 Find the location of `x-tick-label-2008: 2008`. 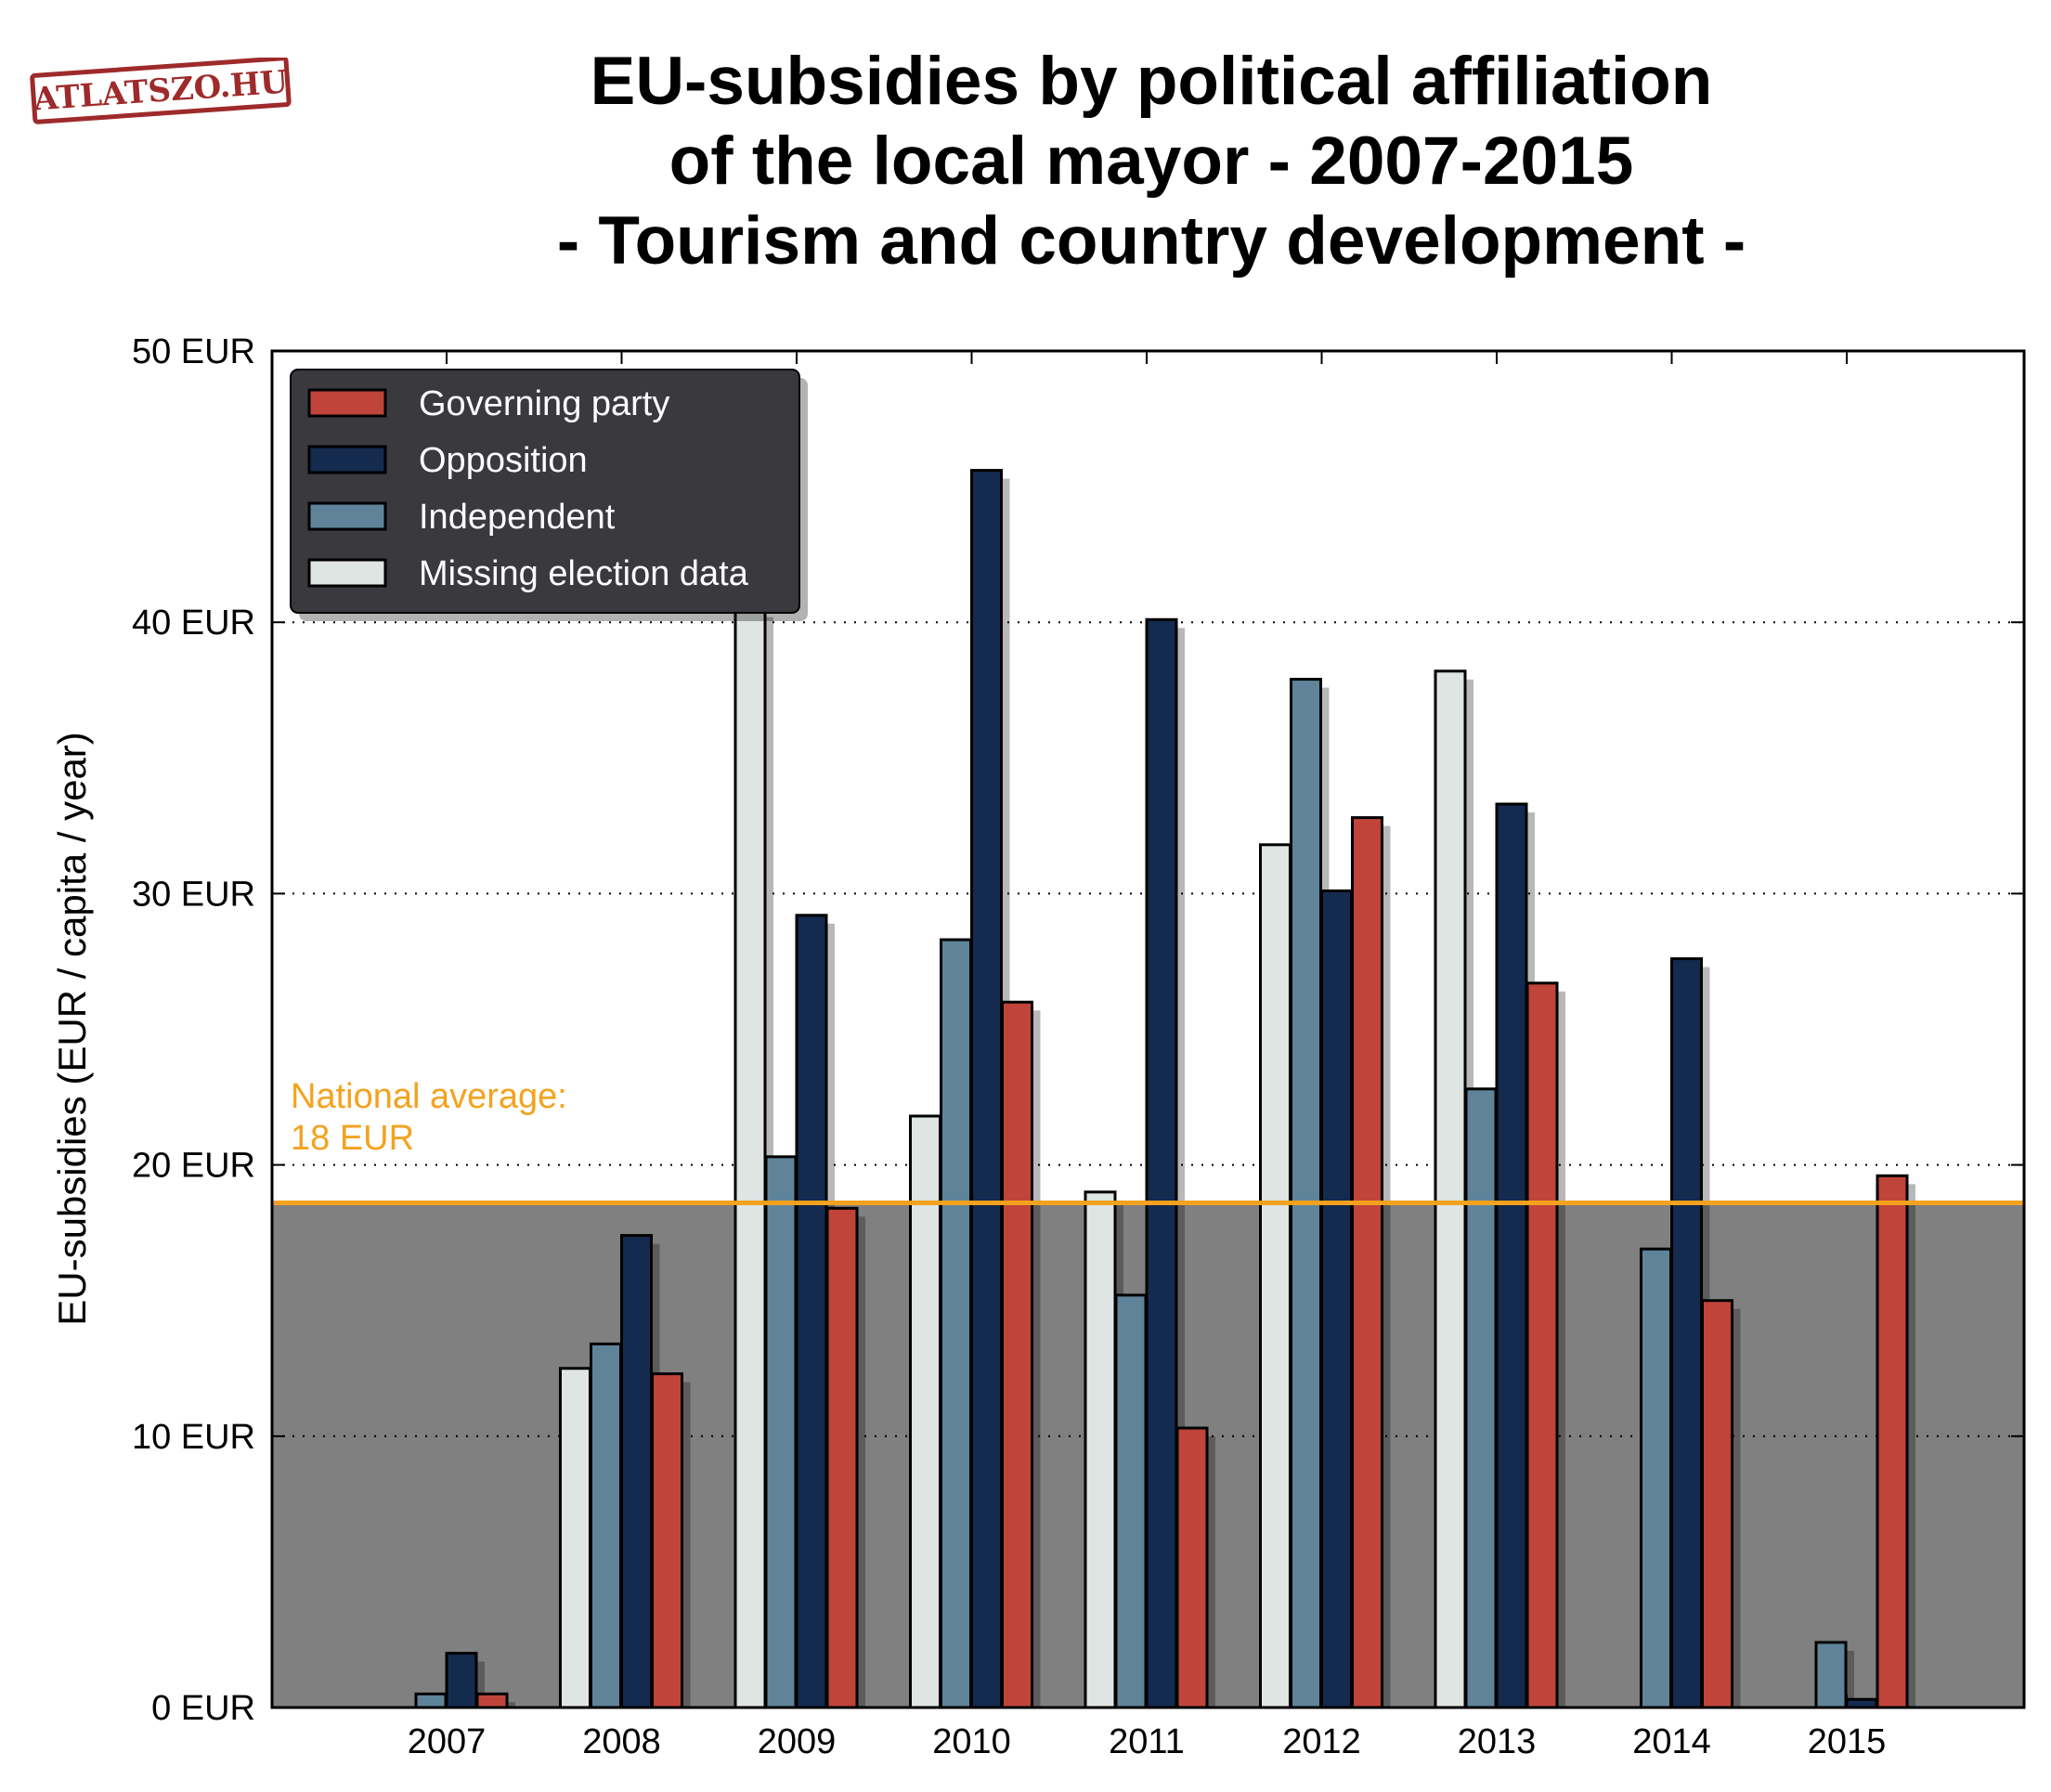

x-tick-label-2008: 2008 is located at coordinates (621, 1741).